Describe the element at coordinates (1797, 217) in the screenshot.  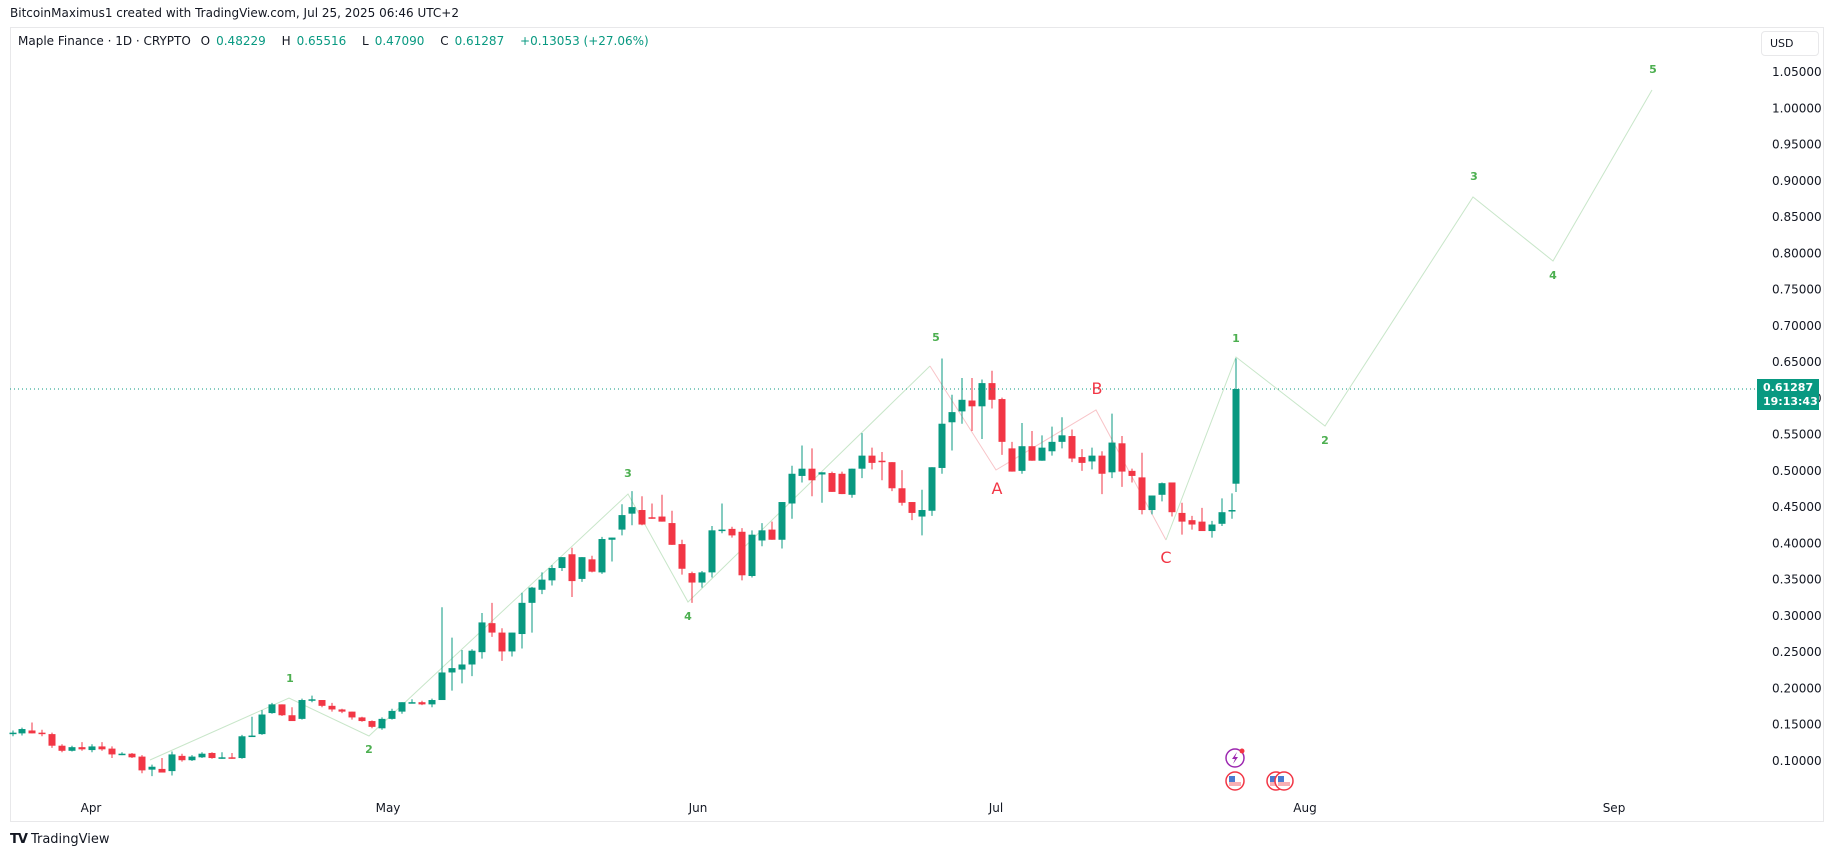
I see `price-tick: 0.85000` at that location.